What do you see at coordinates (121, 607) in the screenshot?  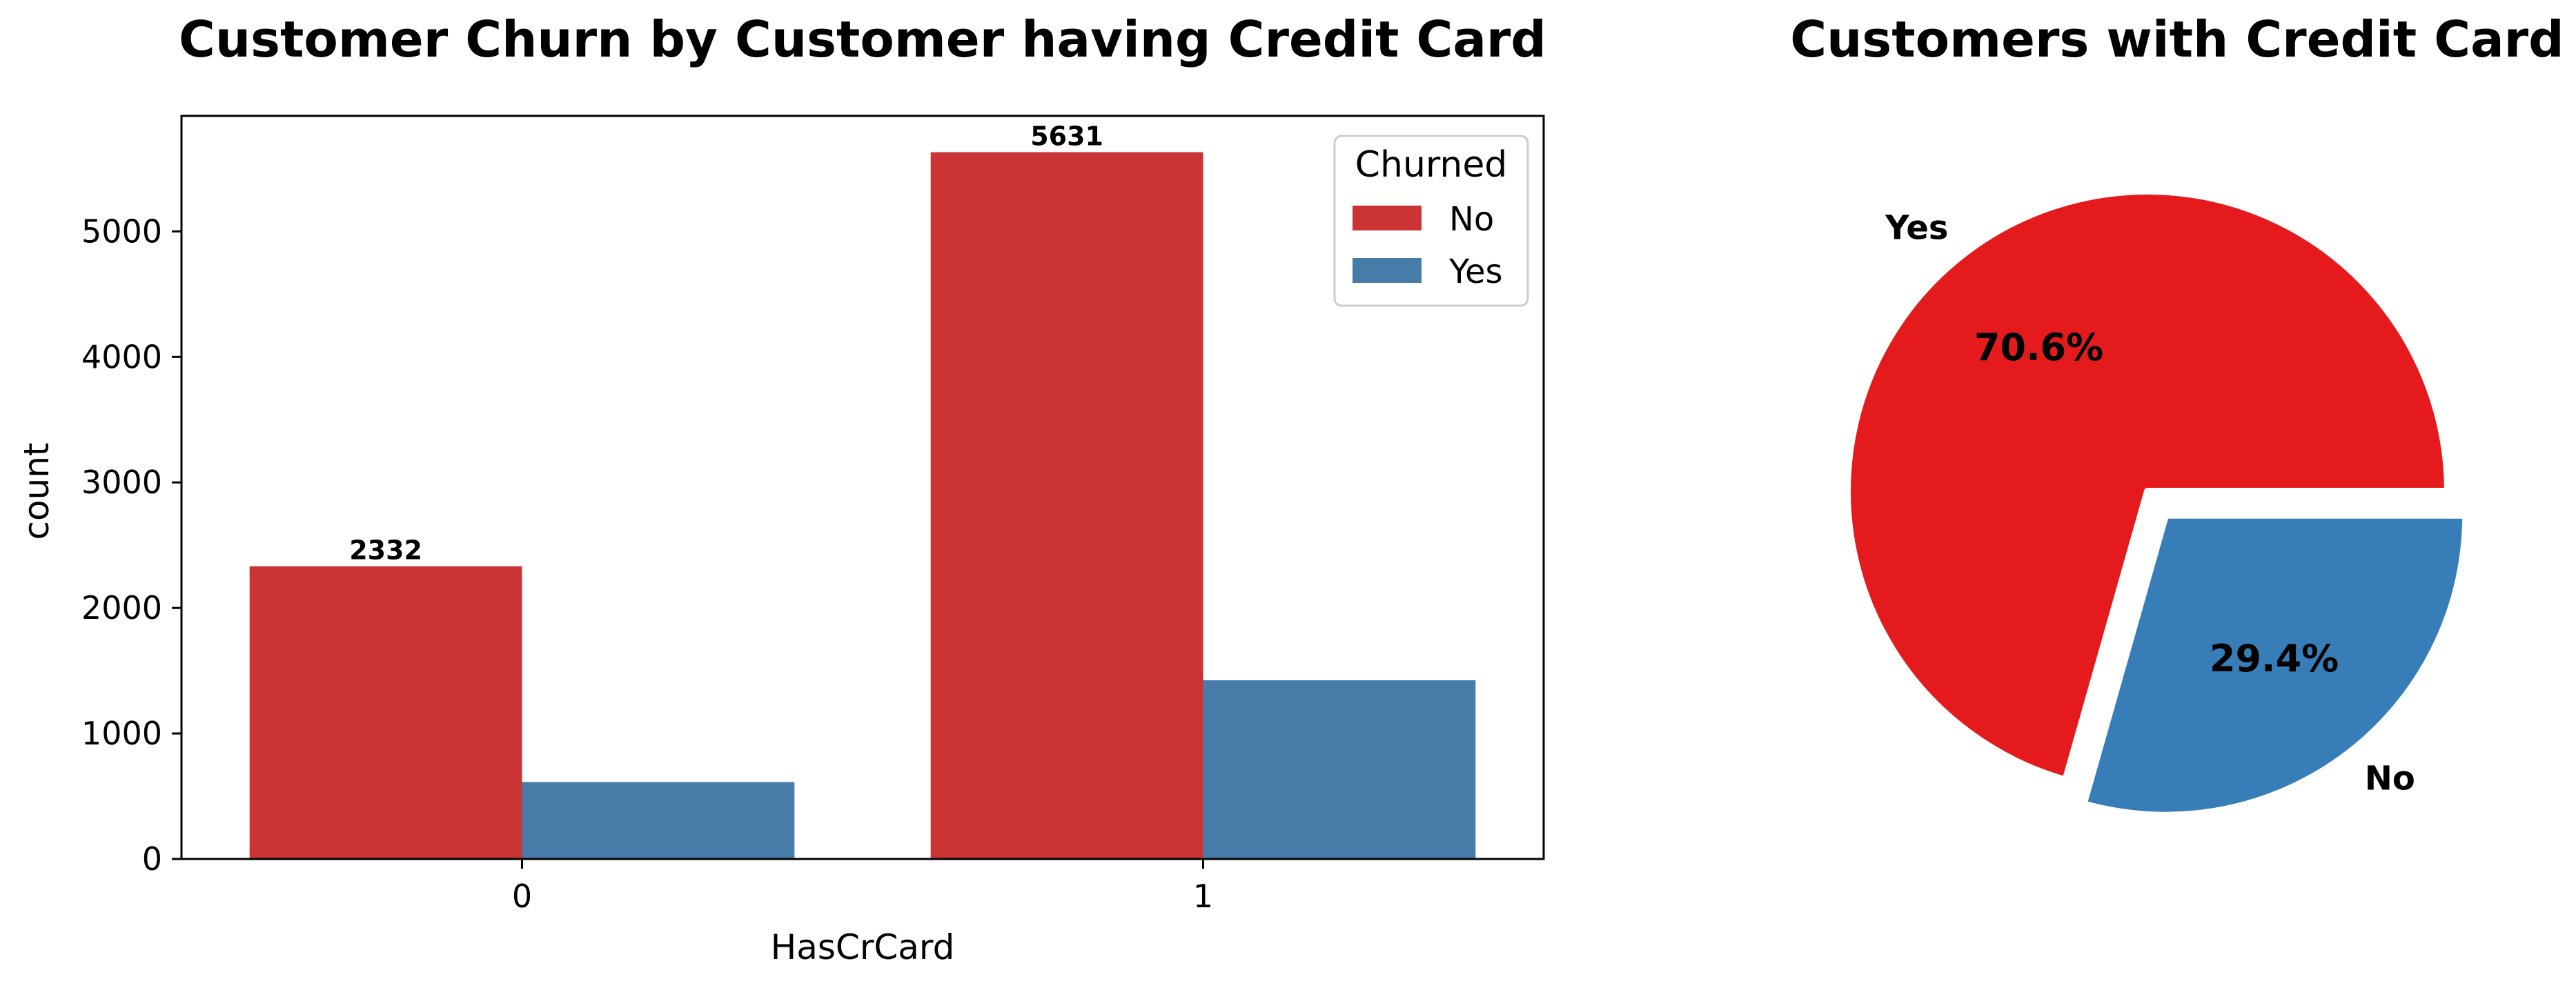 I see `y-tick-label: 2000` at bounding box center [121, 607].